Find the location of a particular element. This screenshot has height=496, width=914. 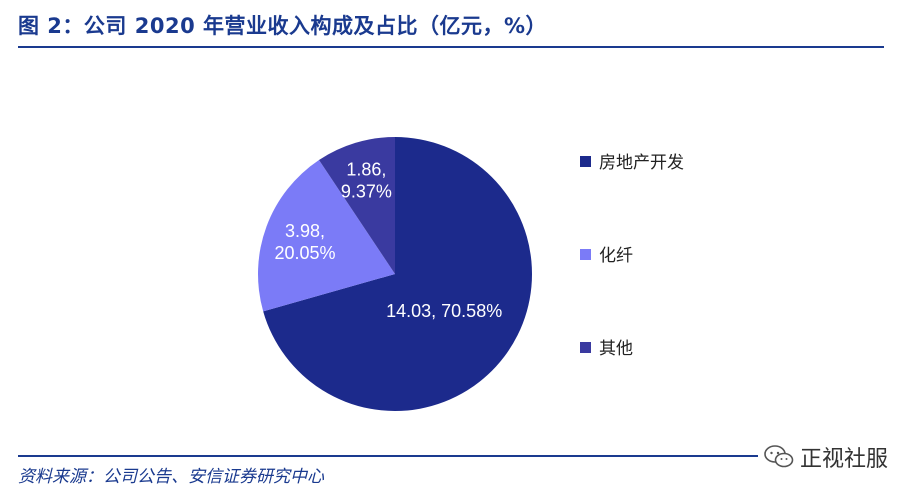

wechat-icon is located at coordinates (779, 456).